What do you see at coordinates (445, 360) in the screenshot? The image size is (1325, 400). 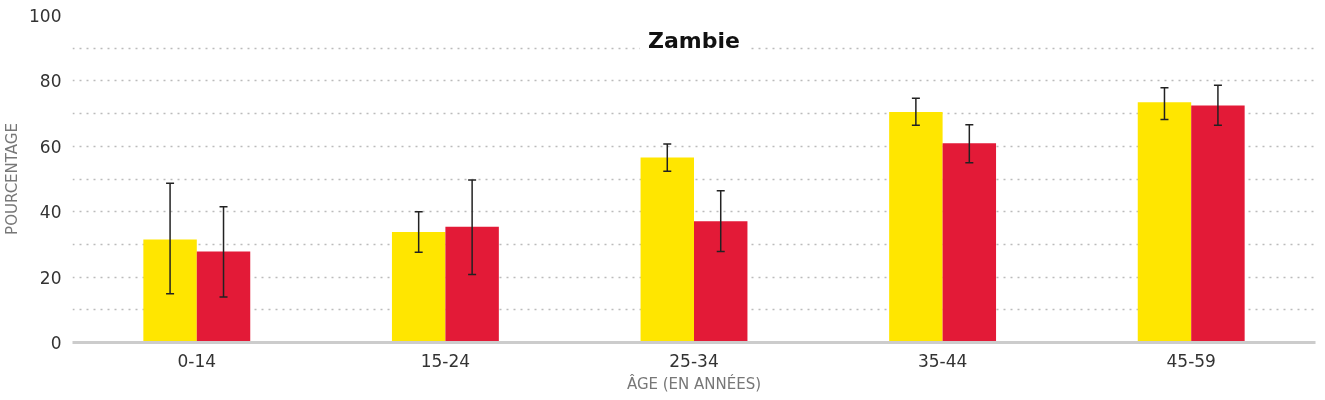 I see `x-tick-label: 15-24` at bounding box center [445, 360].